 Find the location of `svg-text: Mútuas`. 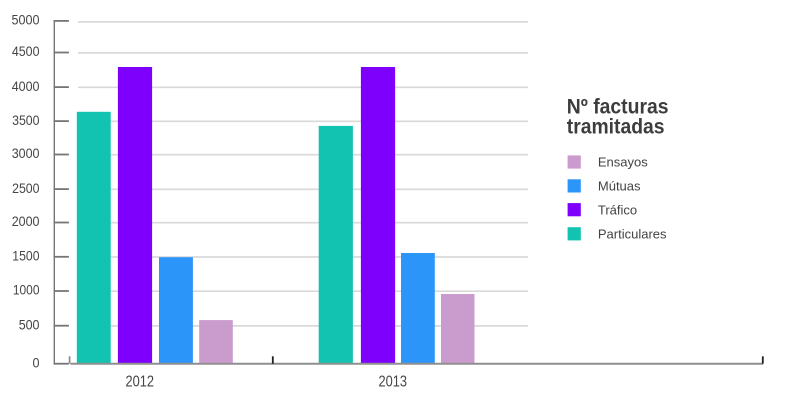

svg-text: Mútuas is located at coordinates (619, 186).